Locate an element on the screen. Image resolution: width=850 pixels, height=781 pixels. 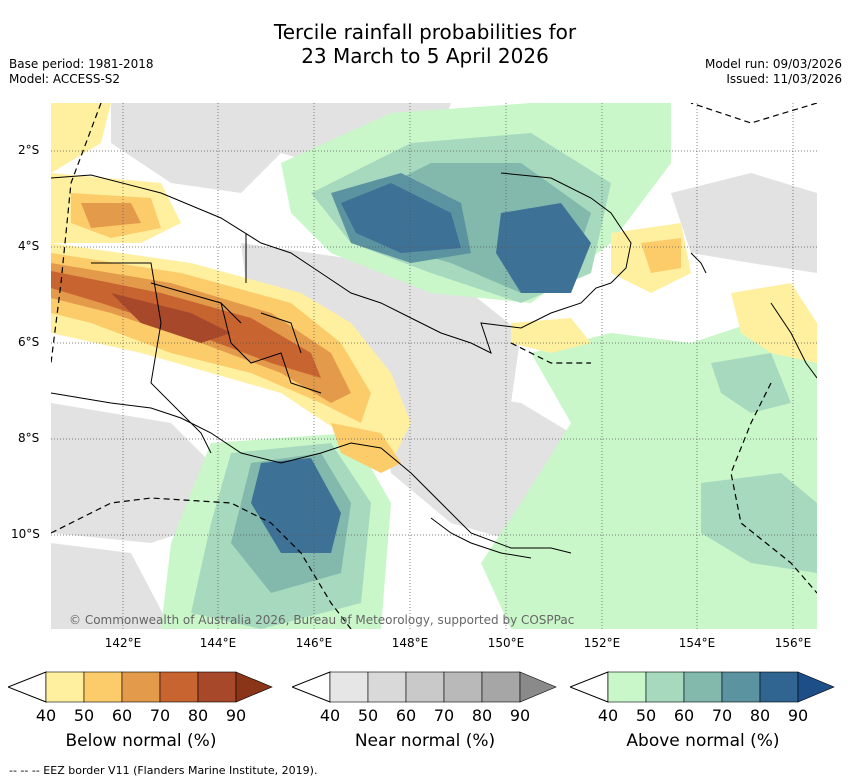
above-tick-70: 70 is located at coordinates (722, 715).